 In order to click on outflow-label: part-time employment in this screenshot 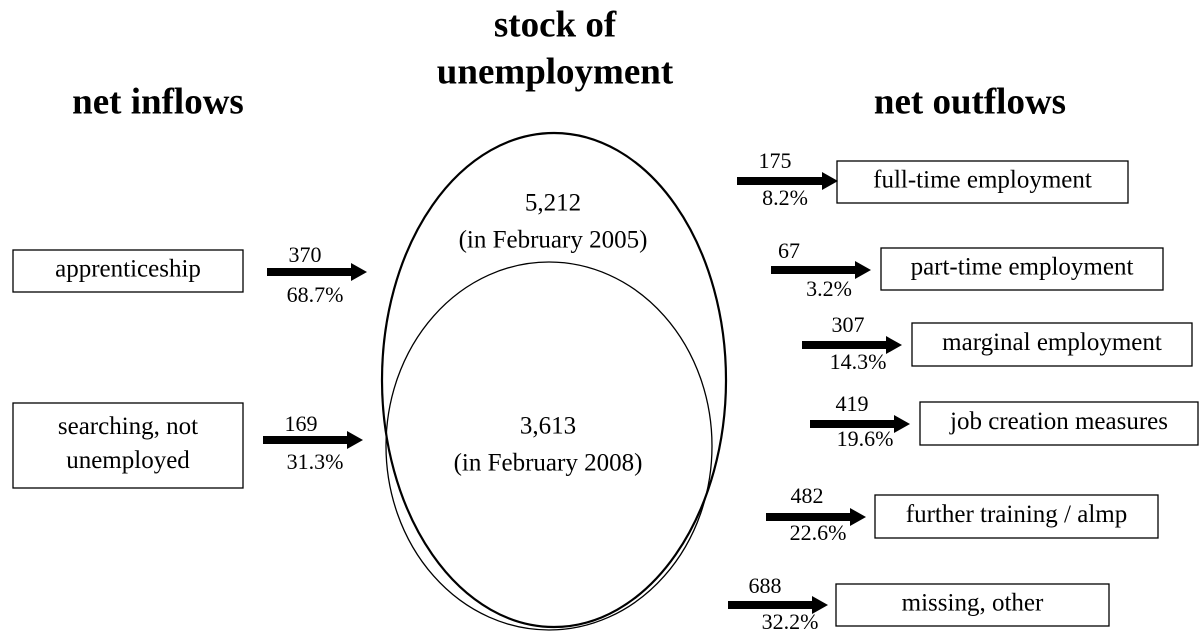, I will do `click(1022, 267)`.